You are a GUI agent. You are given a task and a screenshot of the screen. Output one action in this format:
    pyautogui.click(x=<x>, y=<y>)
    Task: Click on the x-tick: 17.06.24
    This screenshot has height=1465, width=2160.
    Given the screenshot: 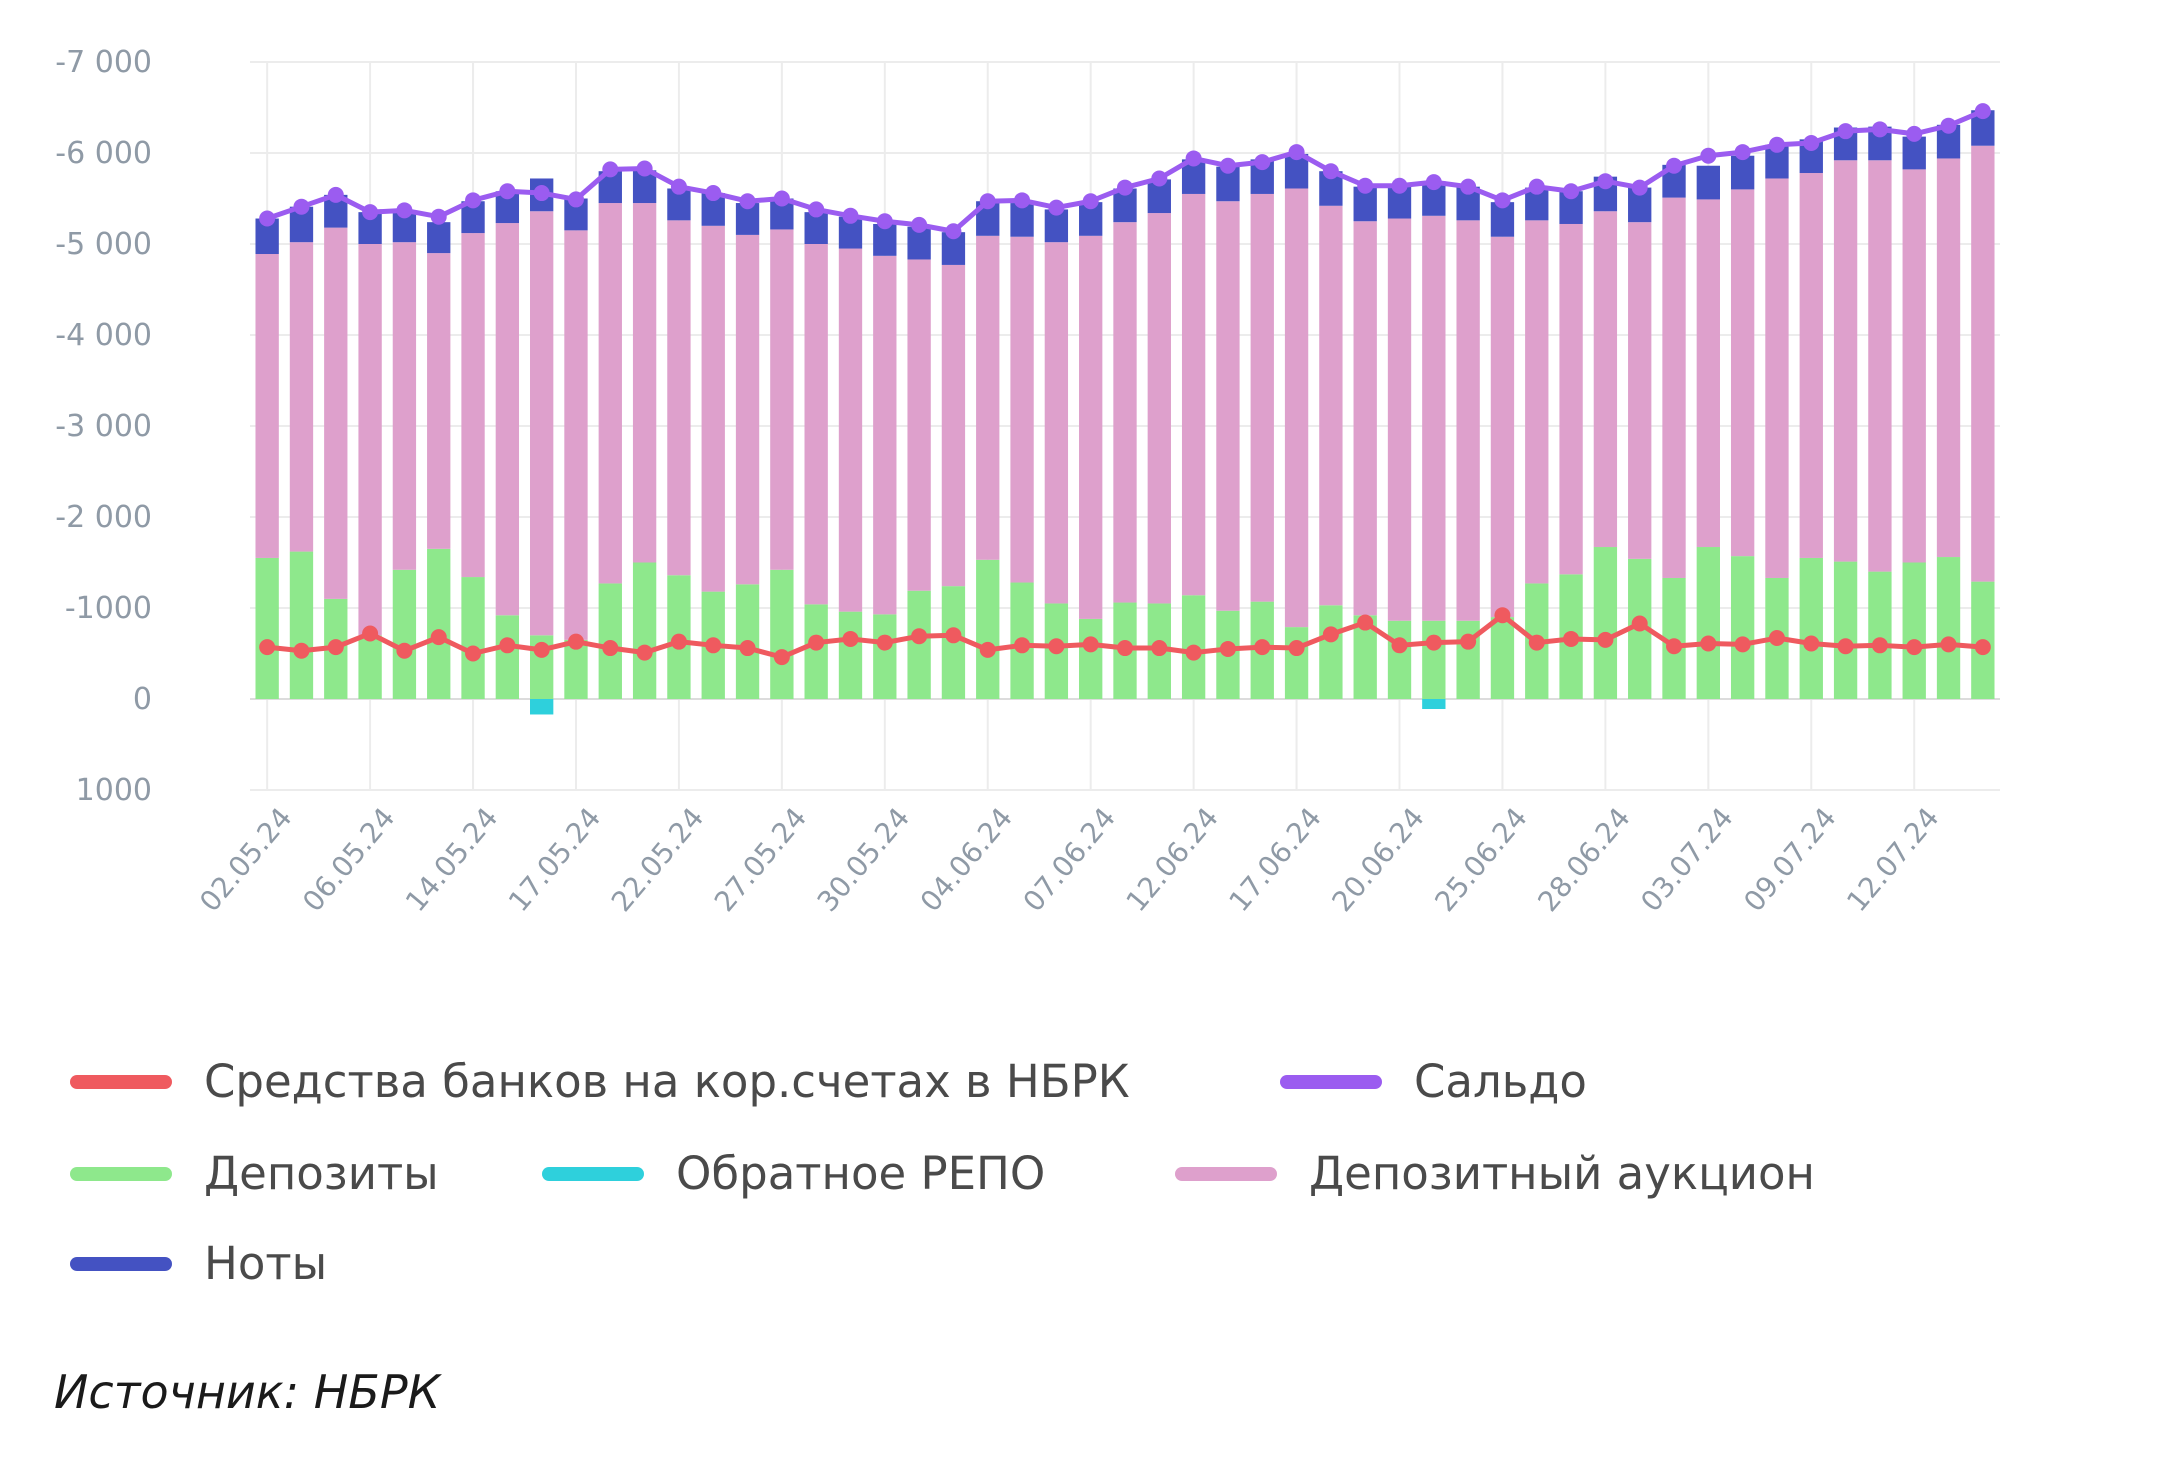 What is the action you would take?
    pyautogui.click(x=1275, y=859)
    